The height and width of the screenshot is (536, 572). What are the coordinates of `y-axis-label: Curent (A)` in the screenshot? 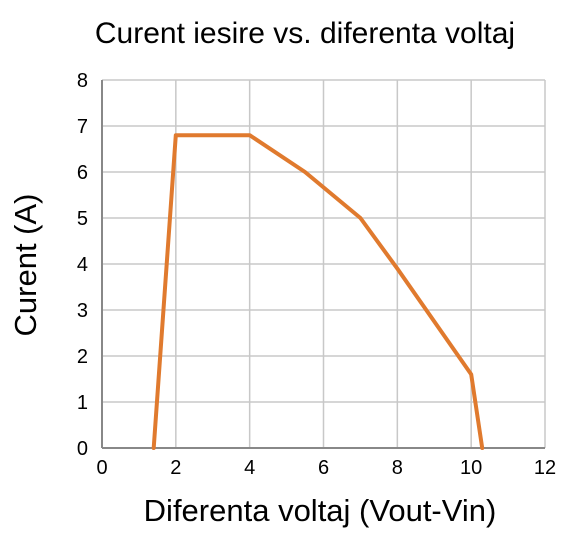 It's located at (25, 265).